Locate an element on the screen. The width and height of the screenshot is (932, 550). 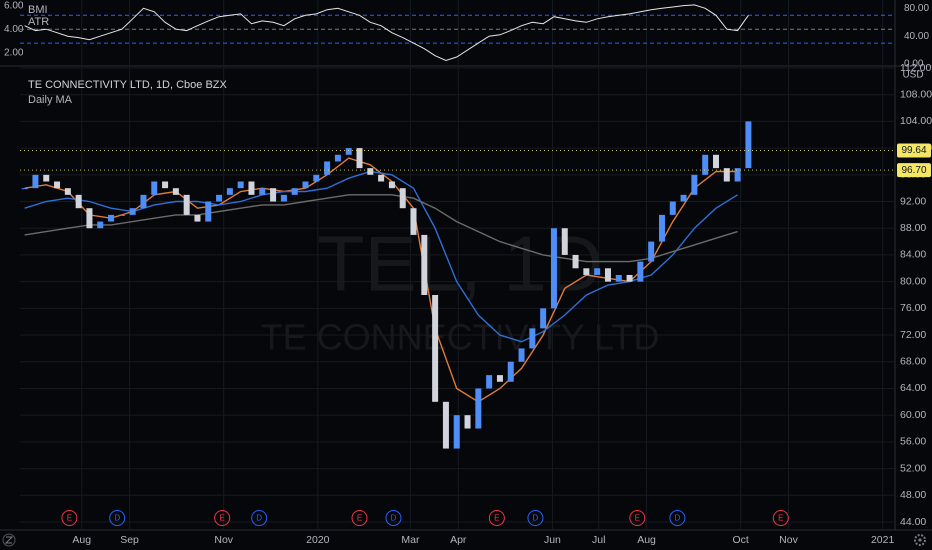
y-tick-label: 112.00 is located at coordinates (915, 68).